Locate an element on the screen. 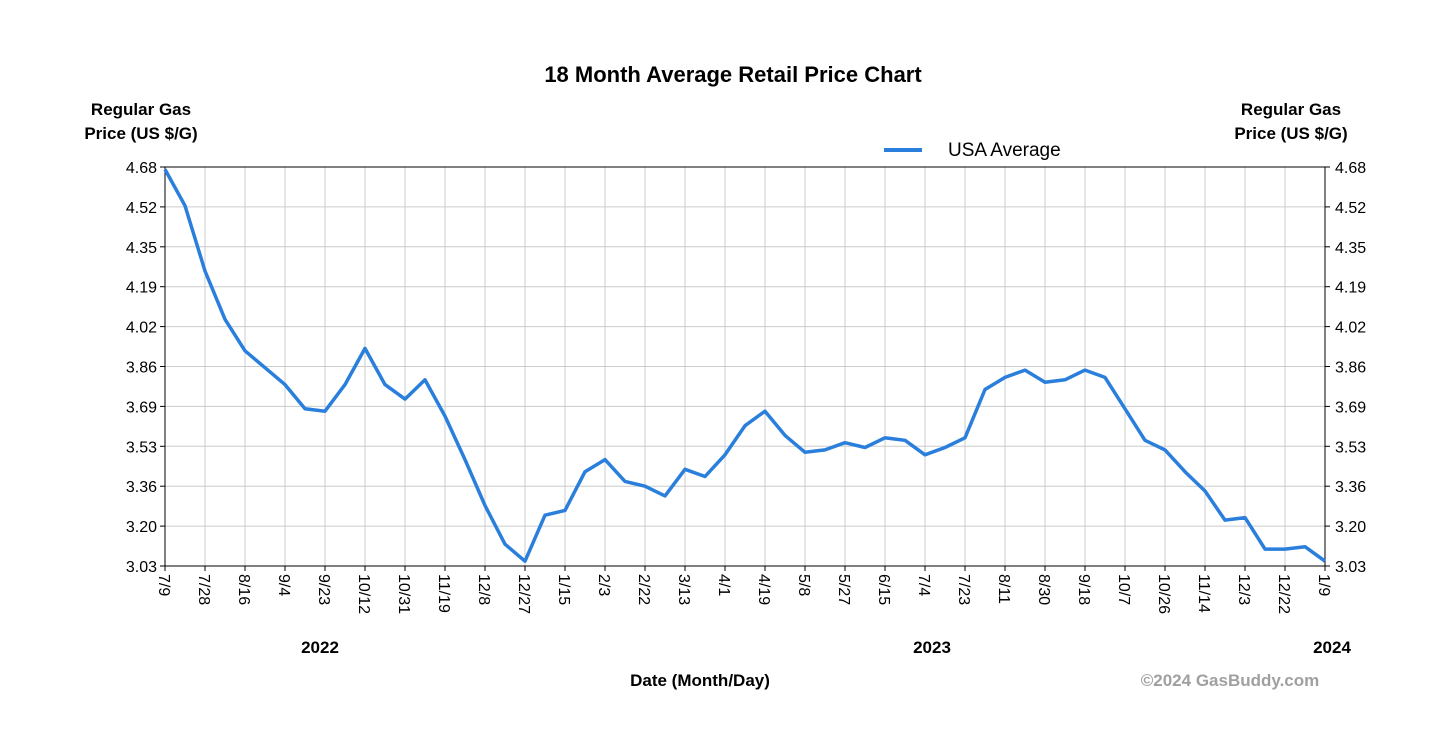 The height and width of the screenshot is (740, 1438). x-tick-label: 9/18 is located at coordinates (1083, 589).